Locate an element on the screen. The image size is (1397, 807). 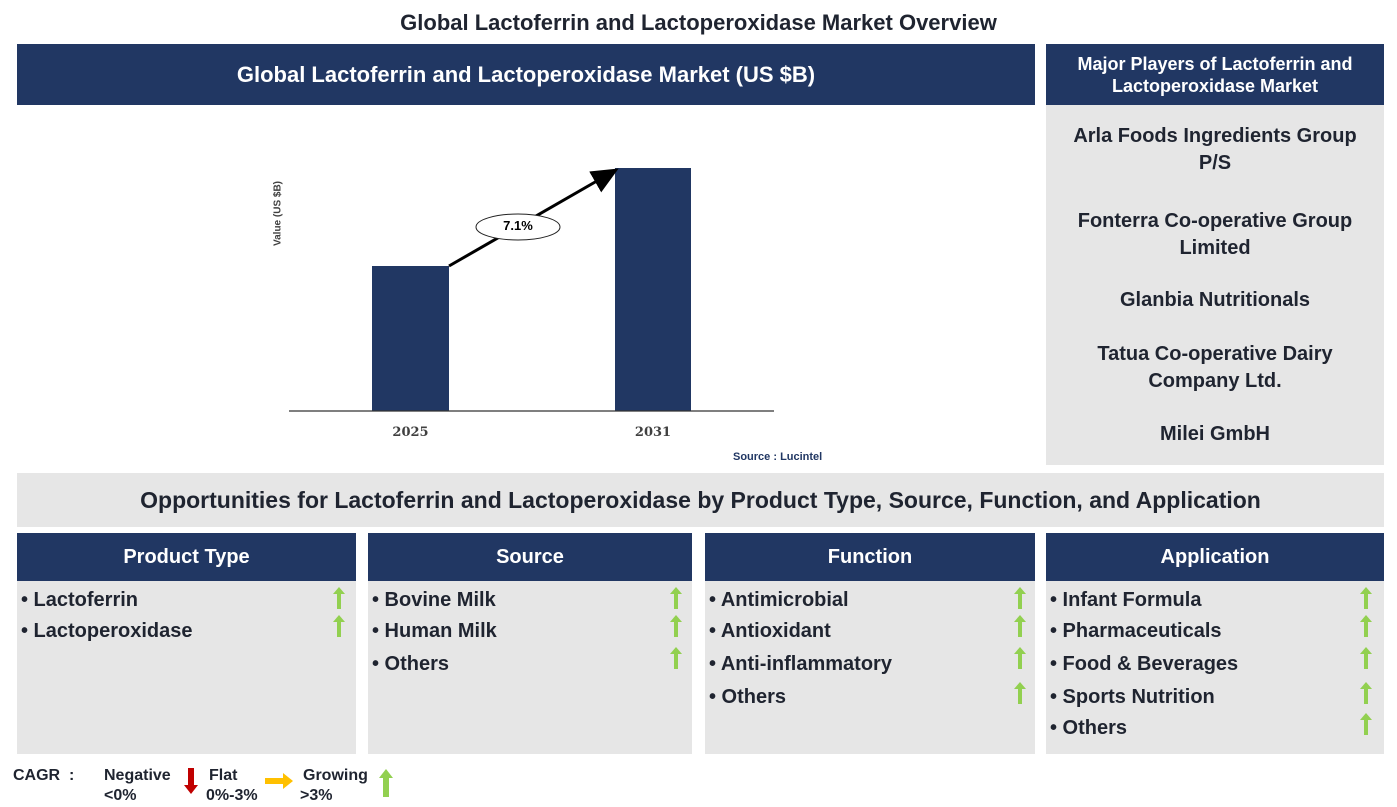
list-item: • Food & Beverages is located at coordinates (1144, 664).